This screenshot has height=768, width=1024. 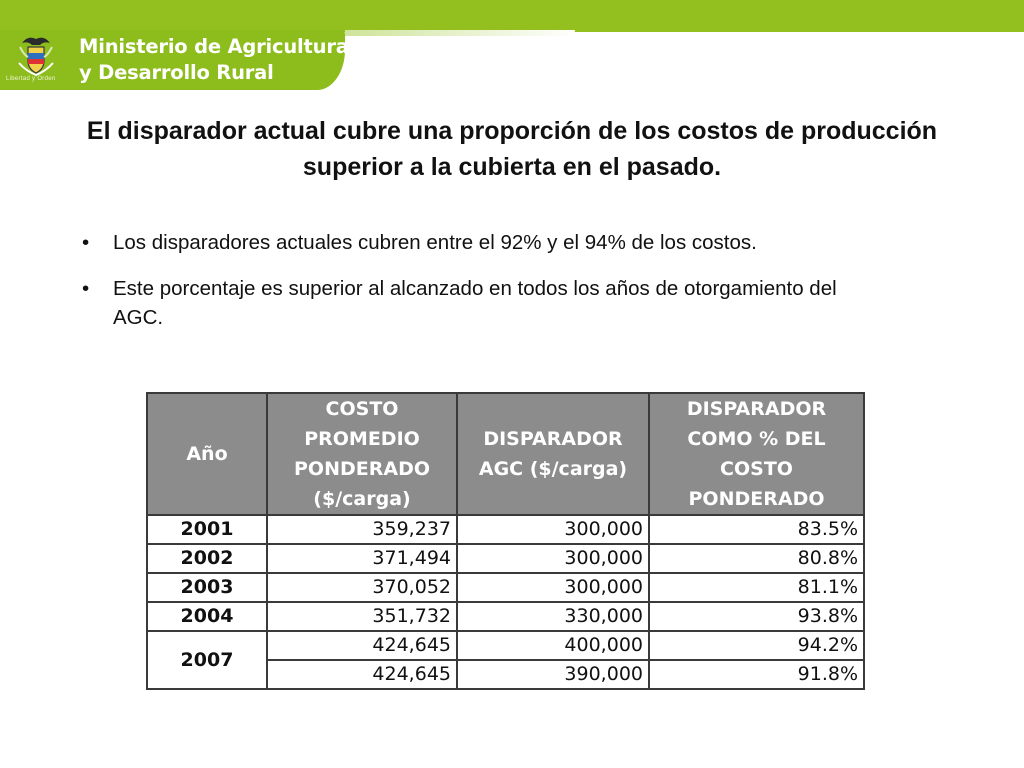 What do you see at coordinates (362, 529) in the screenshot?
I see `cell-cost: 359,237` at bounding box center [362, 529].